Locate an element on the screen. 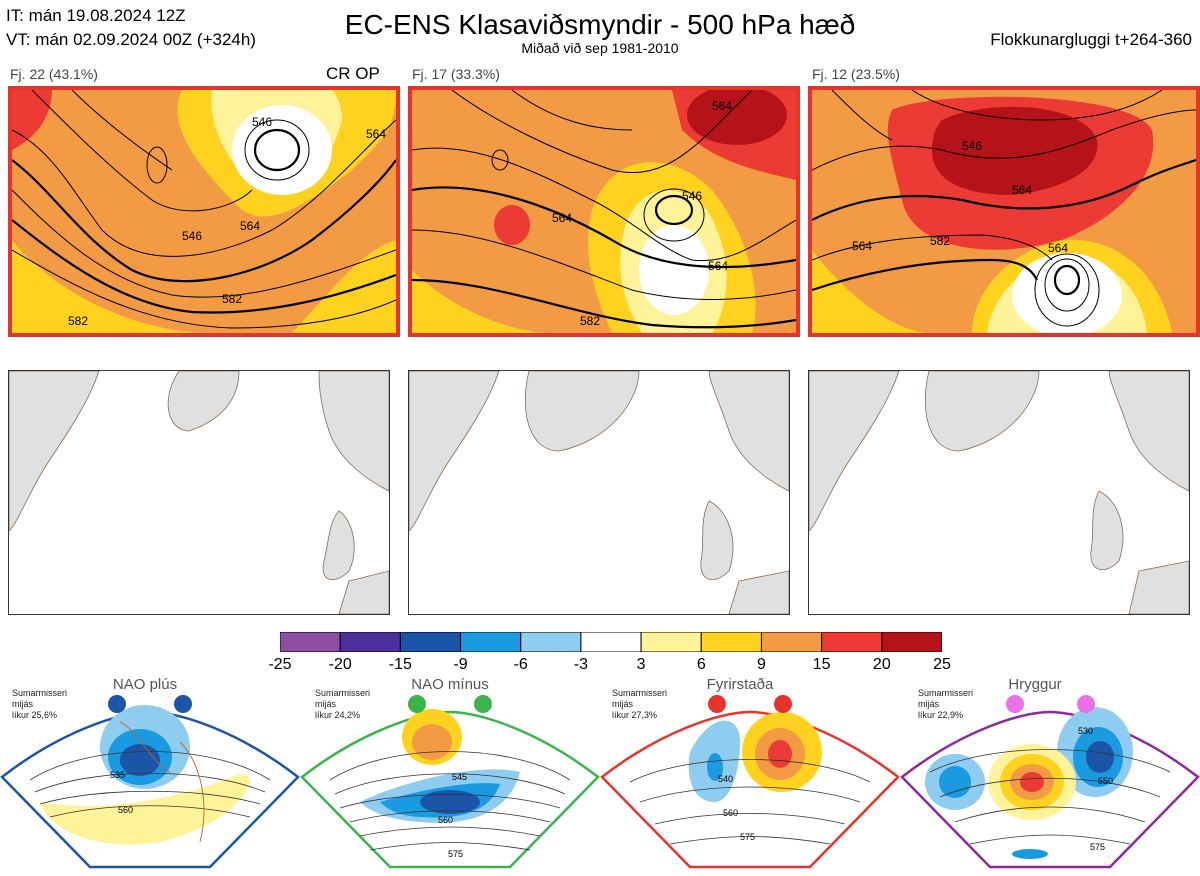 The width and height of the screenshot is (1200, 876). colorbar-tick-label: -15 is located at coordinates (400, 664).